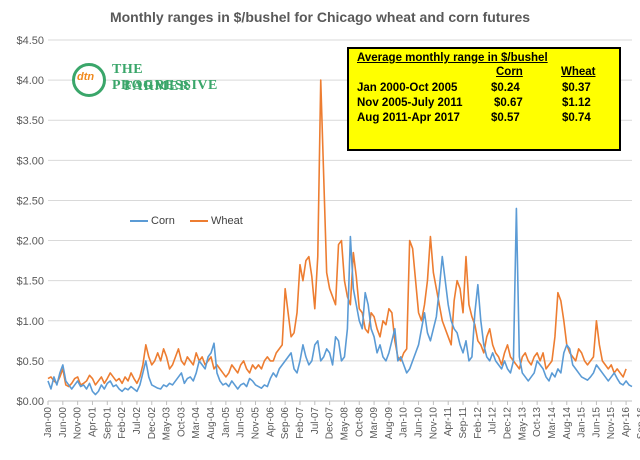  I want to click on legend-swatch-wheat, so click(199, 221).